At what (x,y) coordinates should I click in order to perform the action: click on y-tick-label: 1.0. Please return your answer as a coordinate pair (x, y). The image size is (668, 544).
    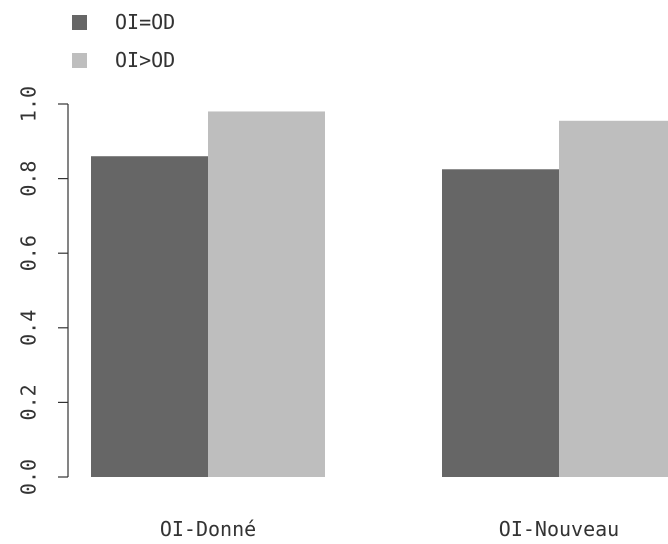
    Looking at the image, I should click on (29, 104).